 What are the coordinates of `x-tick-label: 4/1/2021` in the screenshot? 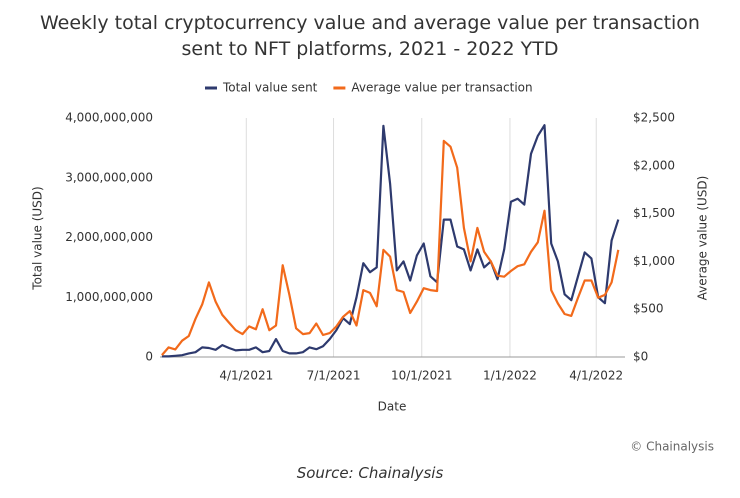 It's located at (246, 376).